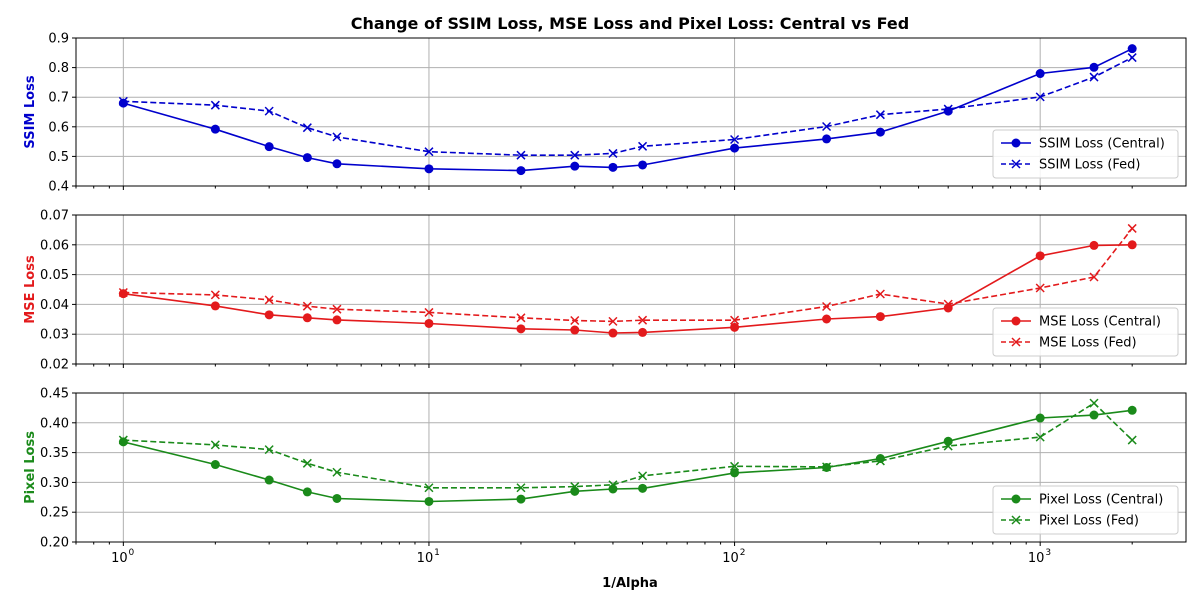 The width and height of the screenshot is (1200, 604). Describe the element at coordinates (54, 423) in the screenshot. I see `y-tick-label: 0.40` at that location.